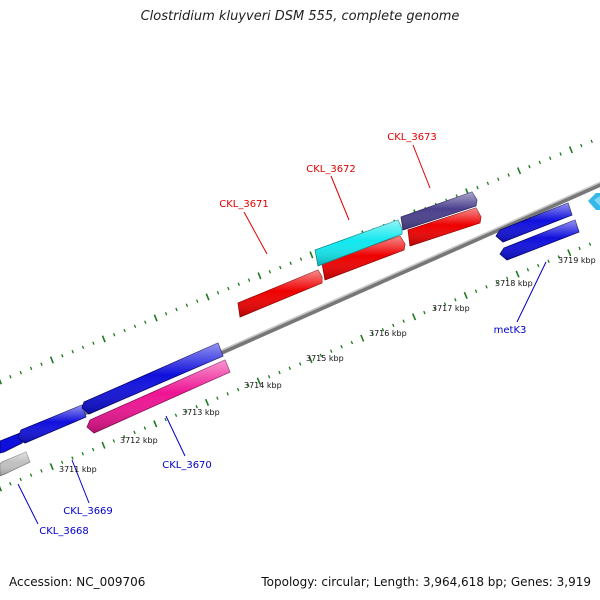 This screenshot has width=600, height=600. What do you see at coordinates (152, 378) in the screenshot?
I see `gene-CKL_3669b` at bounding box center [152, 378].